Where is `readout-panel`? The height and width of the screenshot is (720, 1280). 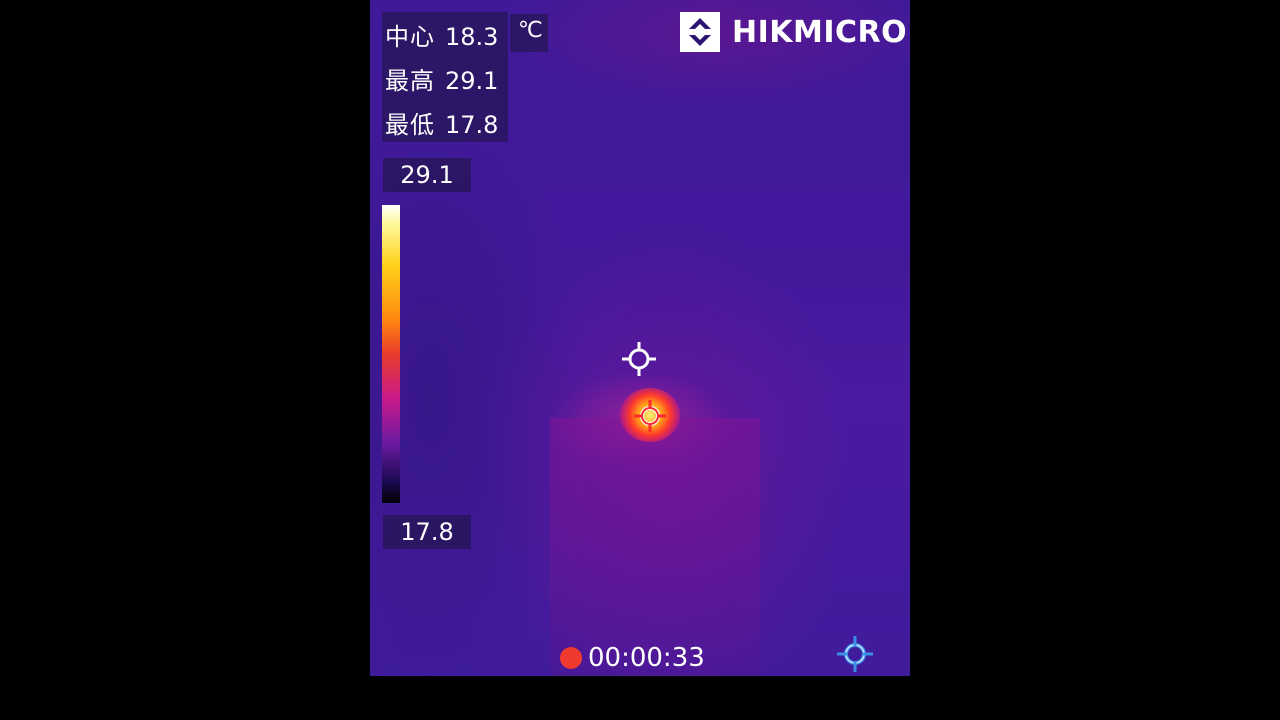 readout-panel is located at coordinates (445, 77).